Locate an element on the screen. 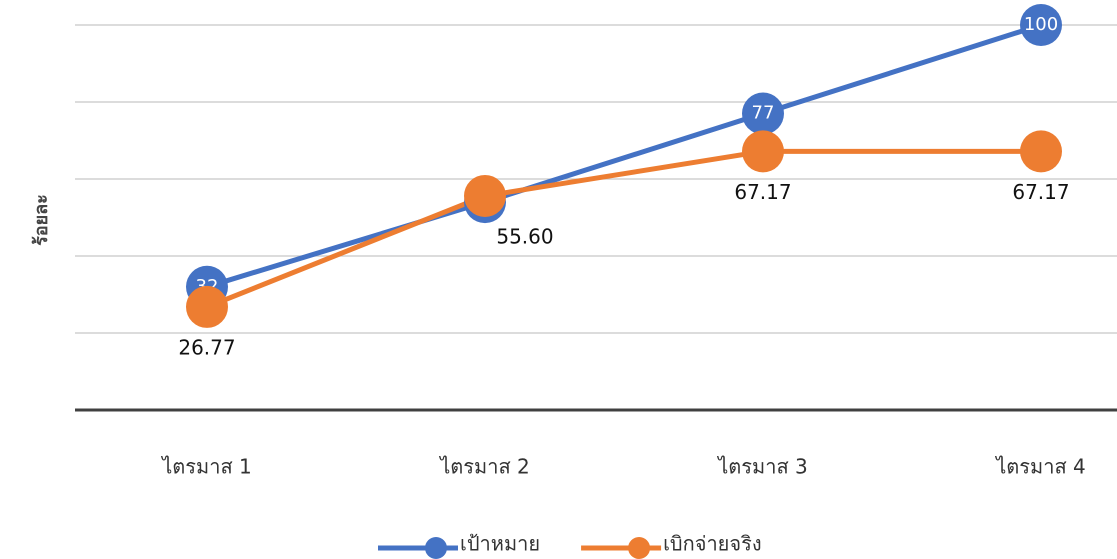  data-label: 26.77 is located at coordinates (206, 347).